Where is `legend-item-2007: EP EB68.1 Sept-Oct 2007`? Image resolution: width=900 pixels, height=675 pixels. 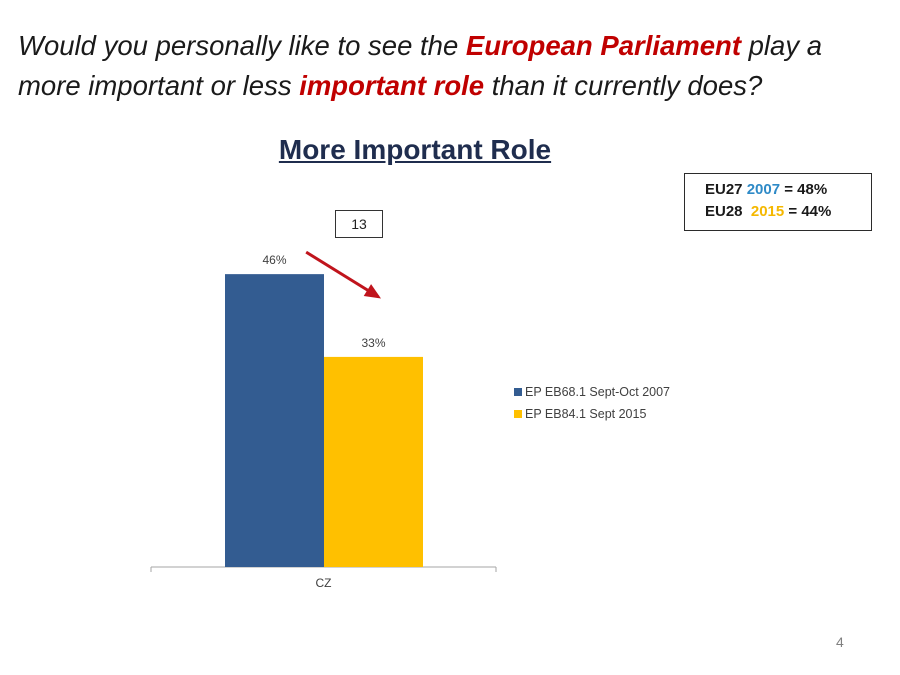
legend-item-2007: EP EB68.1 Sept-Oct 2007 is located at coordinates (592, 392).